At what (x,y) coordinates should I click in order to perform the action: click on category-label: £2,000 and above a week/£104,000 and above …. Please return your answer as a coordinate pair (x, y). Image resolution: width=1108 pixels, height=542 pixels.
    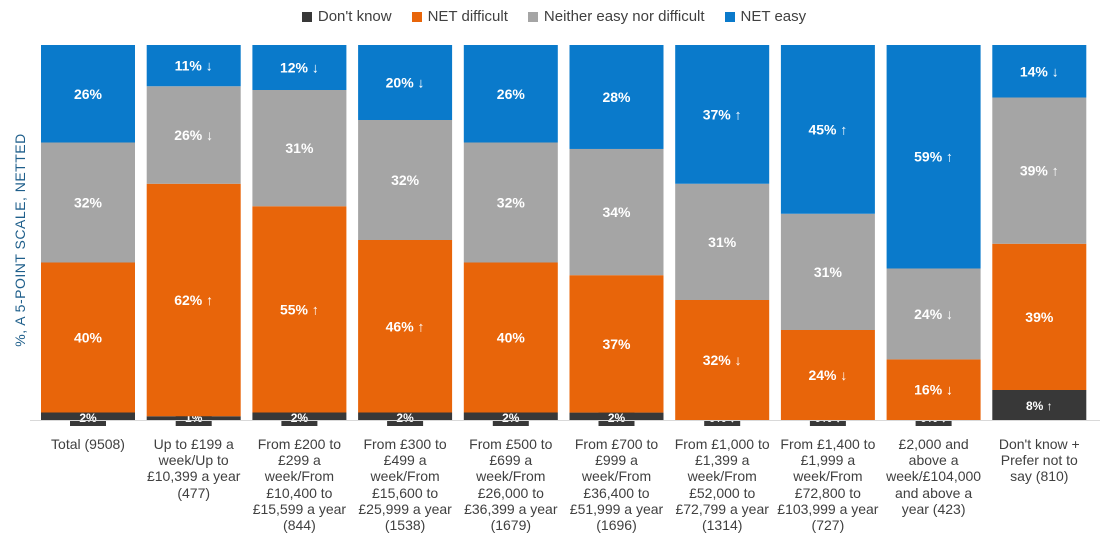
    Looking at the image, I should click on (934, 476).